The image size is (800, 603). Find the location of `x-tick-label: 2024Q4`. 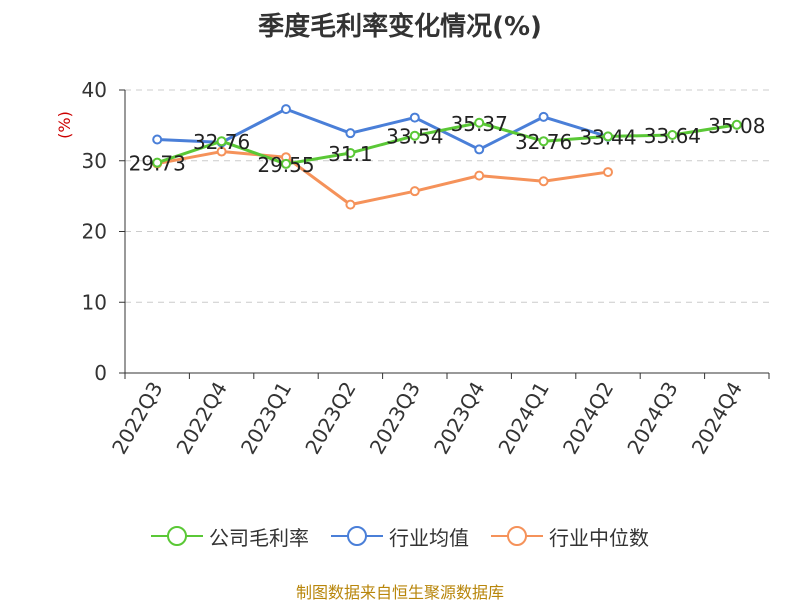

x-tick-label: 2024Q4 is located at coordinates (717, 418).